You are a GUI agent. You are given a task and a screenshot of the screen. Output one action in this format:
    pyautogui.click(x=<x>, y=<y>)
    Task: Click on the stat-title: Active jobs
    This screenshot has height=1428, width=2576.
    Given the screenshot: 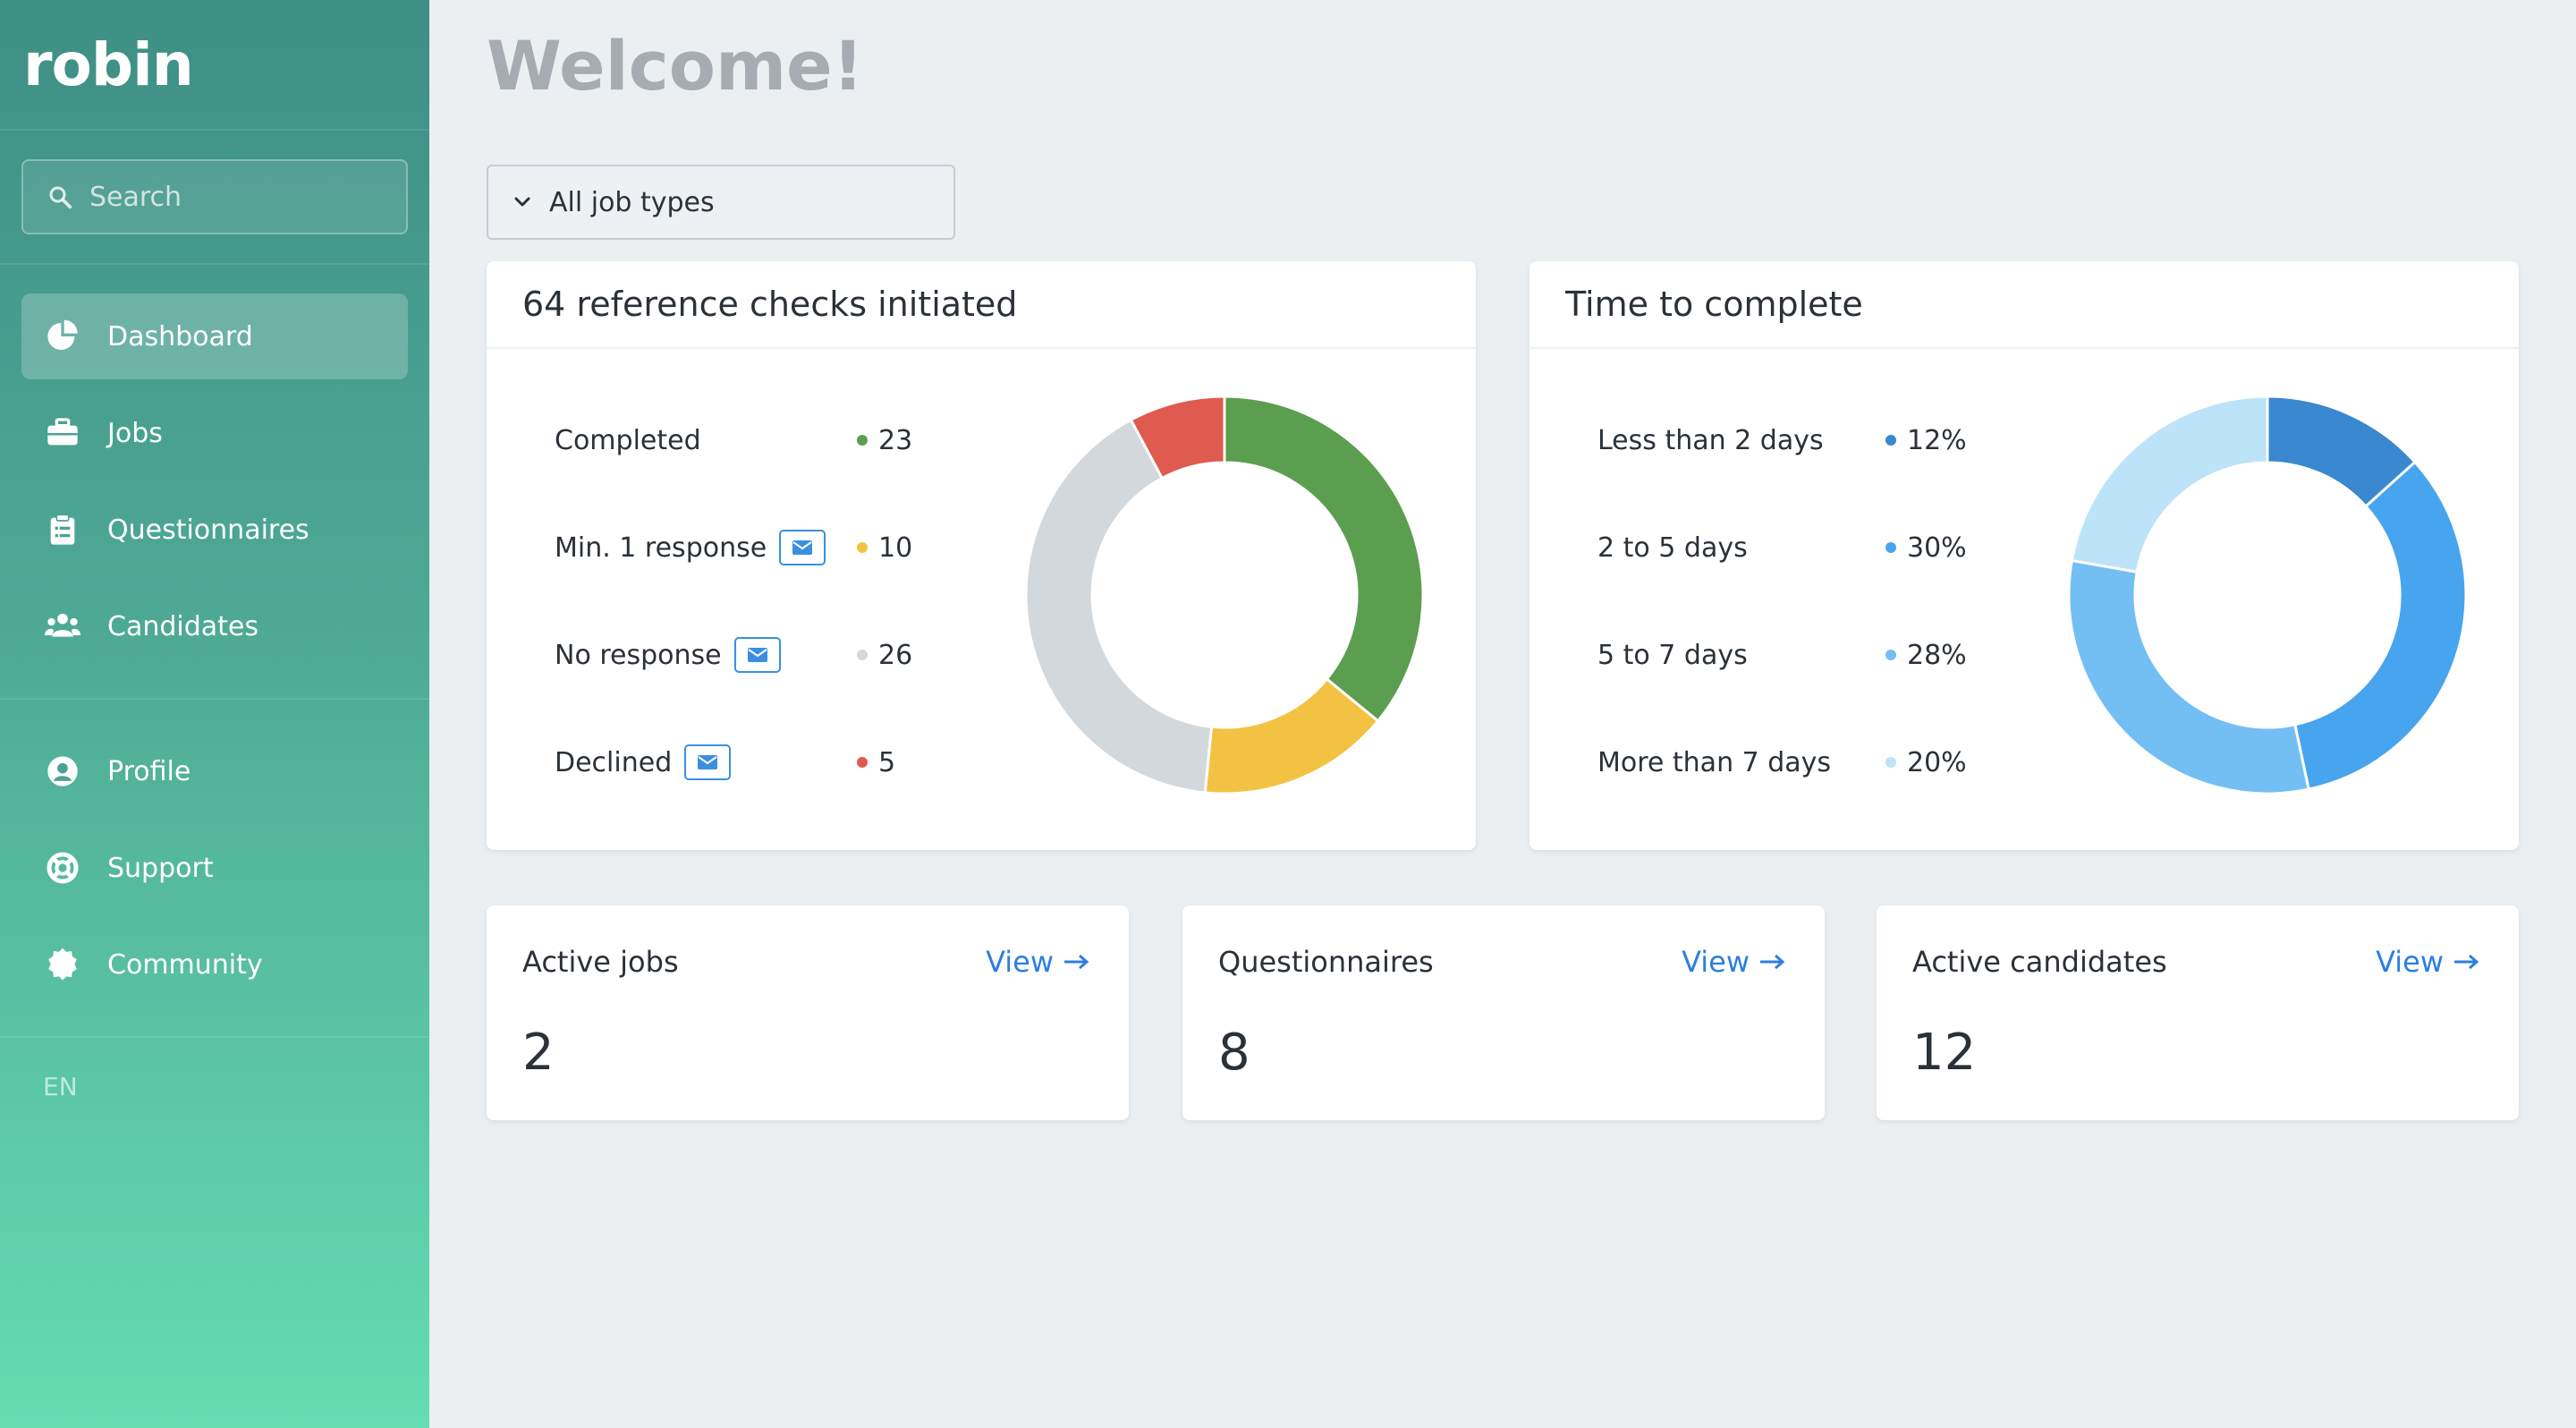 What is the action you would take?
    pyautogui.click(x=600, y=962)
    